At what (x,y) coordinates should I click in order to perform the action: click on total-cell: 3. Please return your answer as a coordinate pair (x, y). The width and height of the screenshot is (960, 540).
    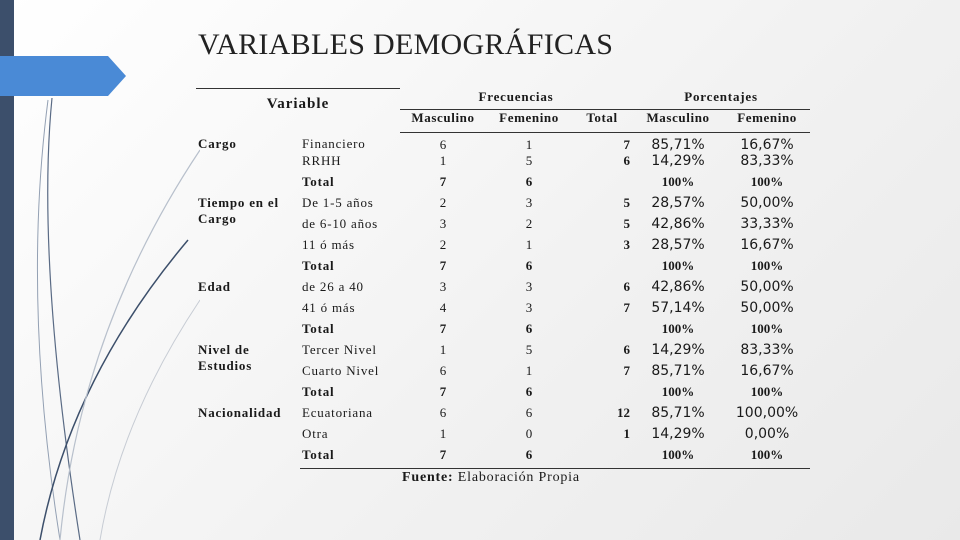
    Looking at the image, I should click on (627, 244).